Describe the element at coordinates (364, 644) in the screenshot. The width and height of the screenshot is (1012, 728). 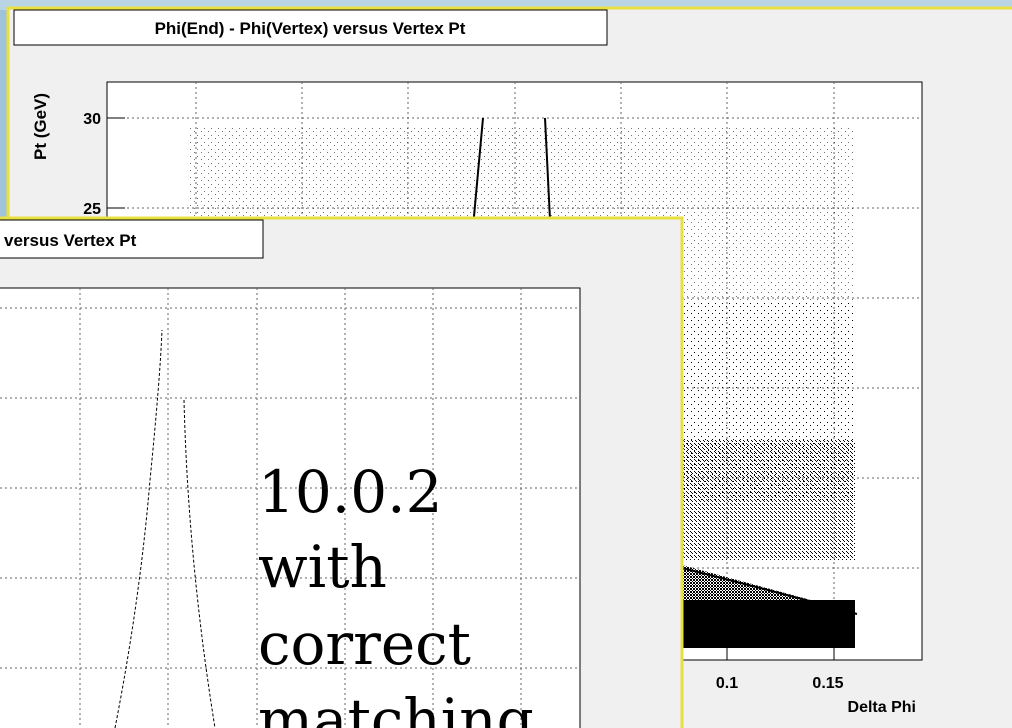
I see `overlay-line: correct` at that location.